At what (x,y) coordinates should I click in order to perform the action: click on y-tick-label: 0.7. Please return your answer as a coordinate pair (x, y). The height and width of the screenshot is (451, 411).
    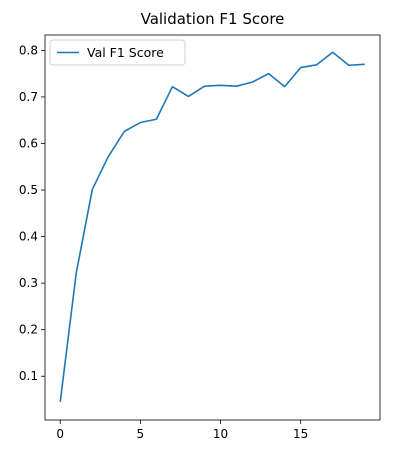
    Looking at the image, I should click on (28, 97).